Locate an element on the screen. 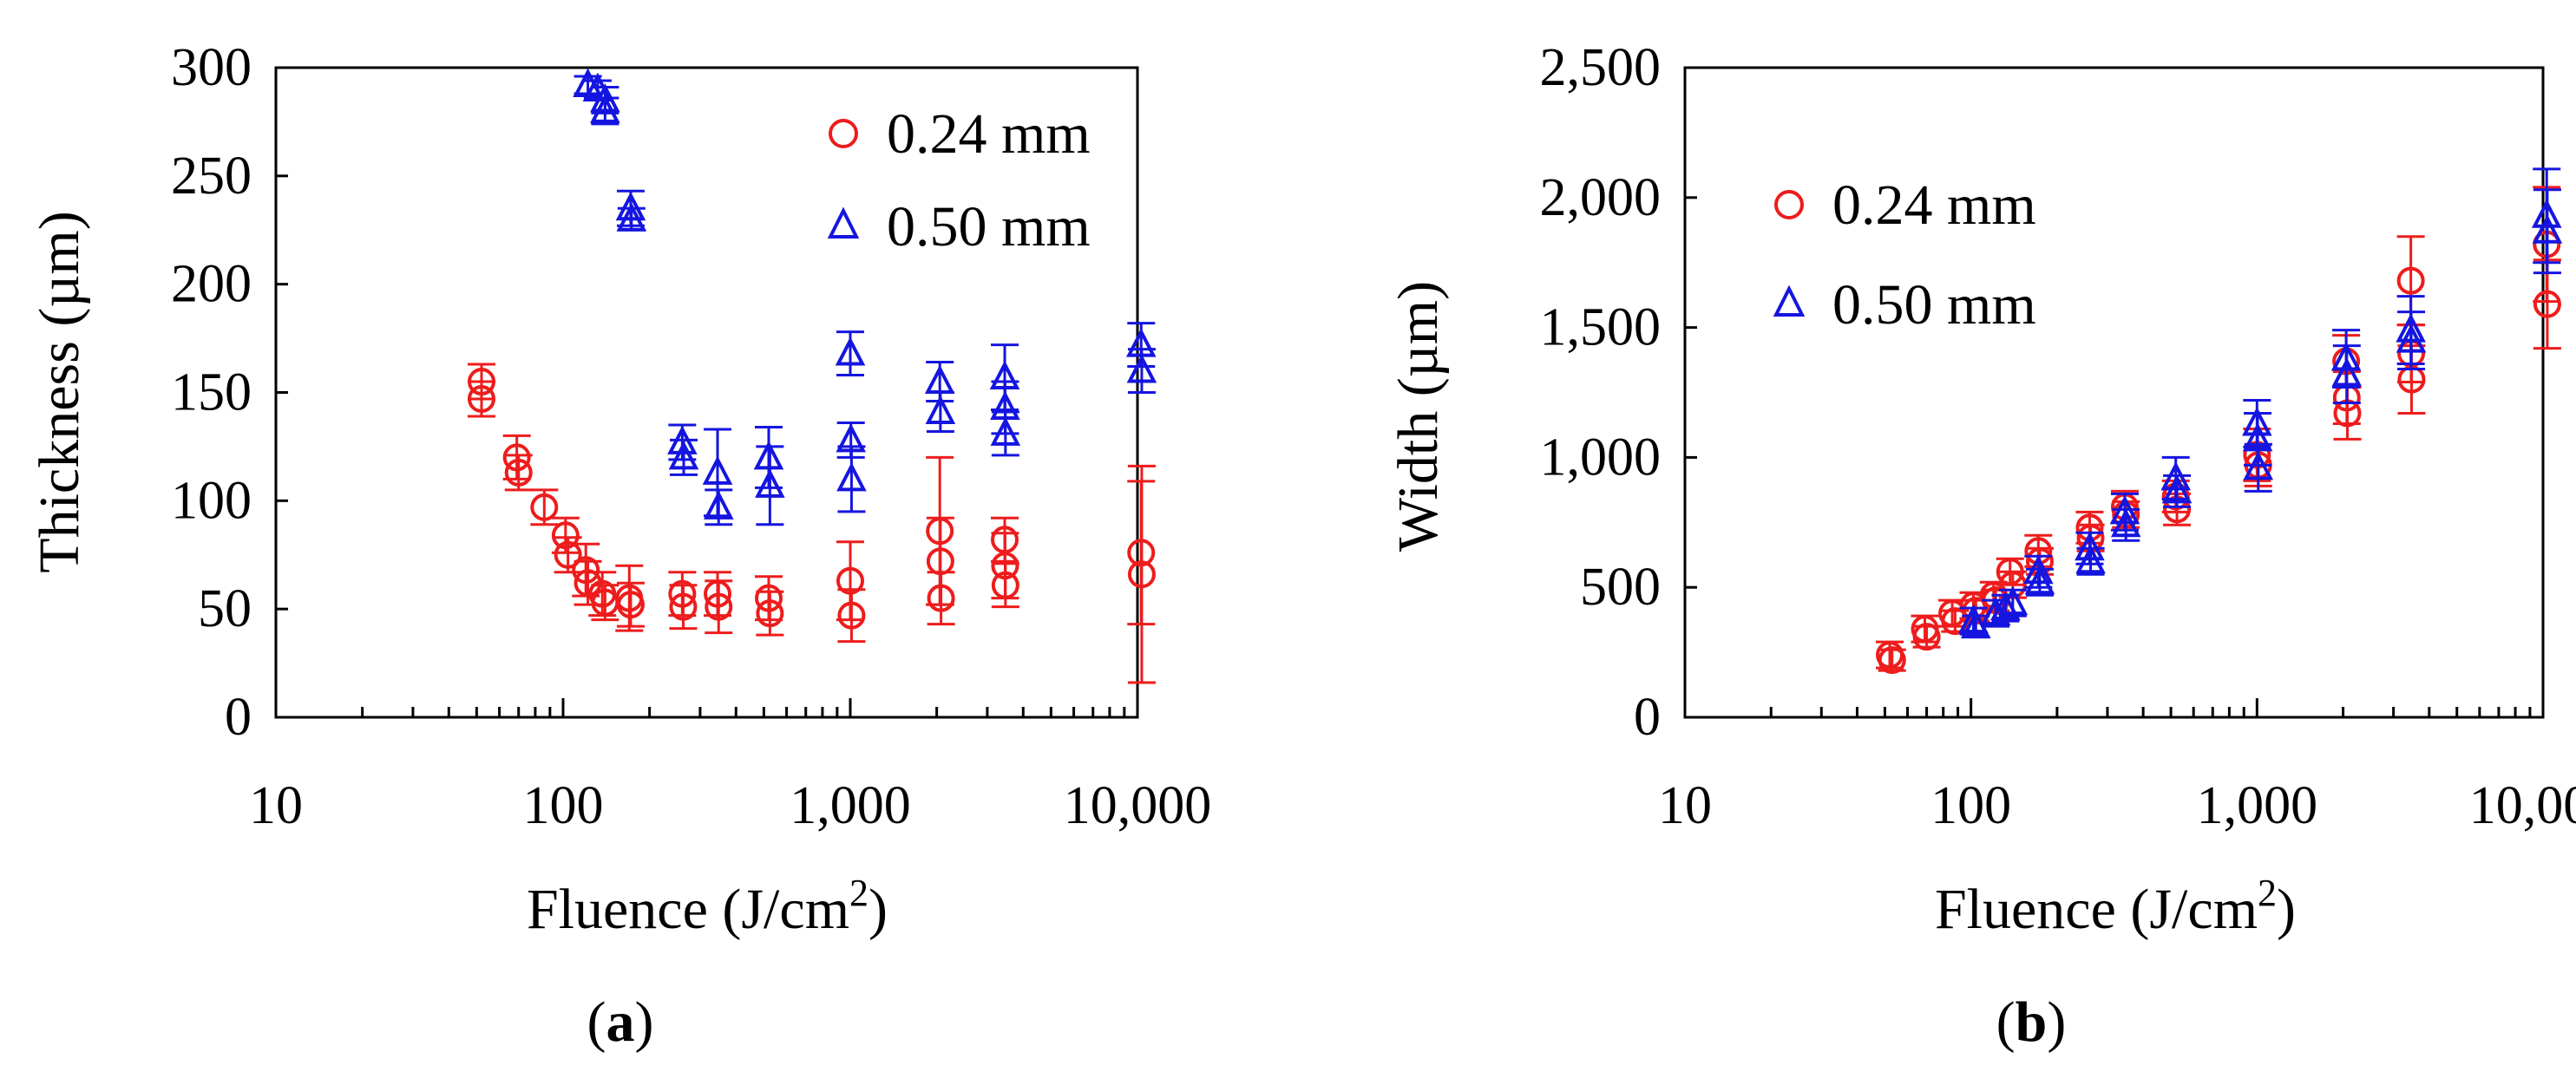 The image size is (2576, 1072). panel-label-letter: b is located at coordinates (2032, 1022).